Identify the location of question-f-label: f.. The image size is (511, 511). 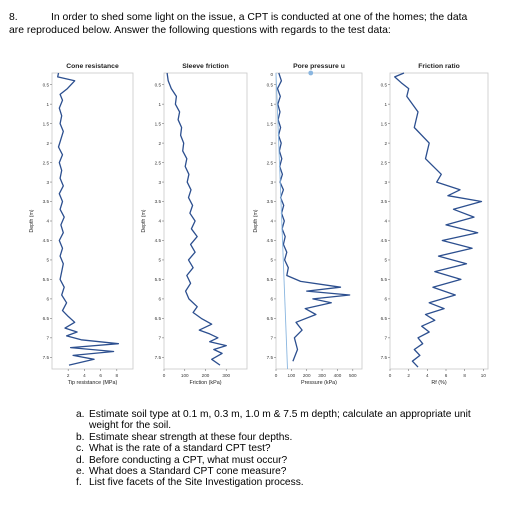
(79, 483).